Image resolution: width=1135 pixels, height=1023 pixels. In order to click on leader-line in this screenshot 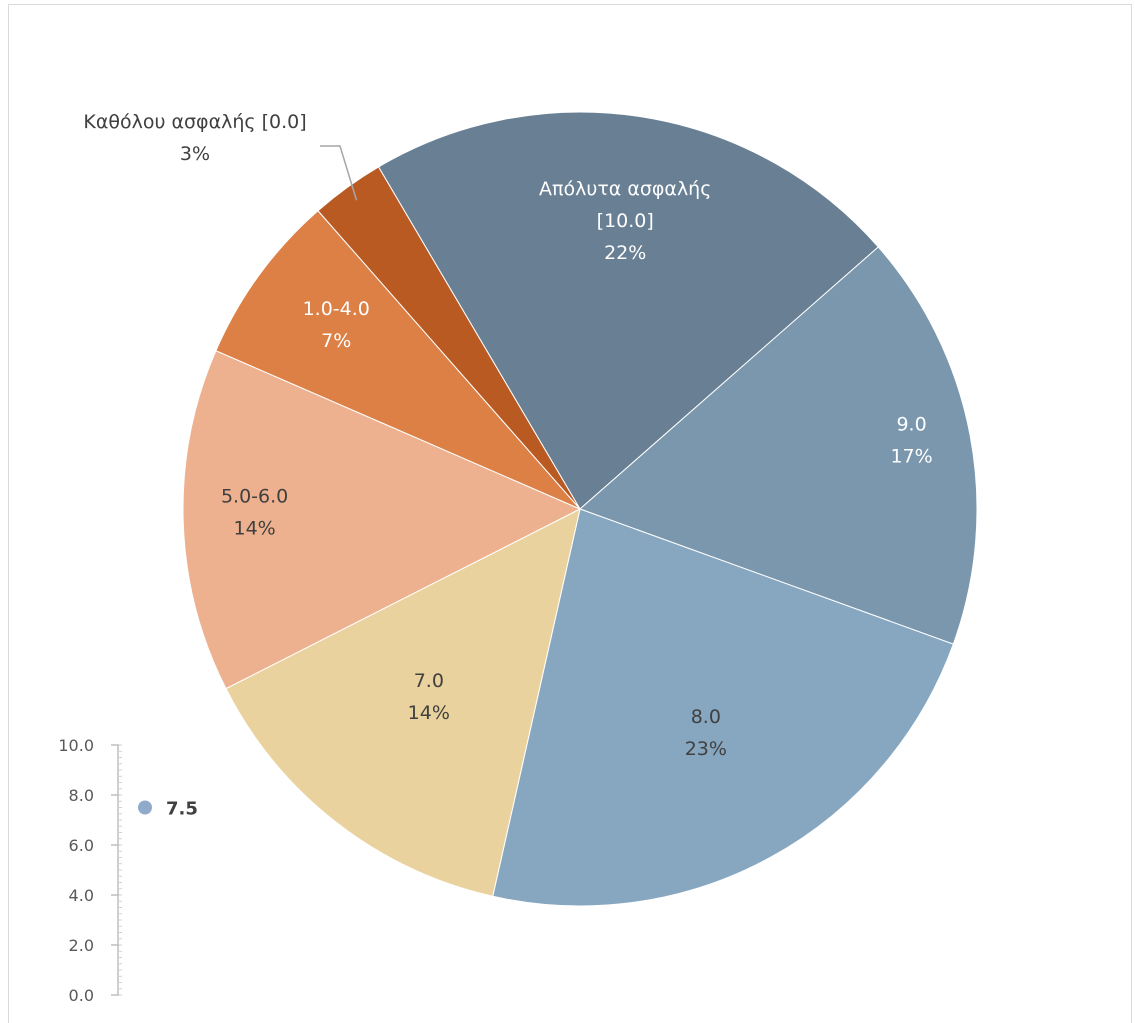, I will do `click(339, 173)`.